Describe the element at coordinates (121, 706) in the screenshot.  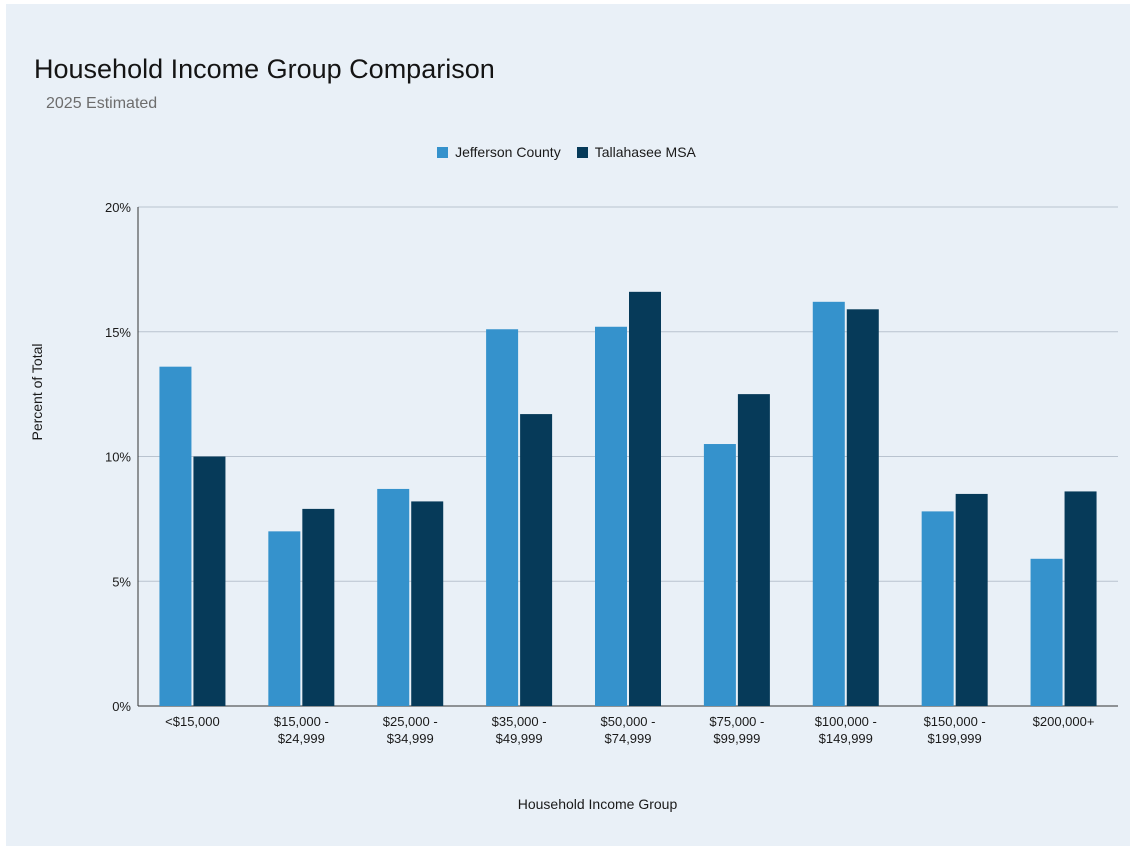
I see `y-tick-label: 0%` at that location.